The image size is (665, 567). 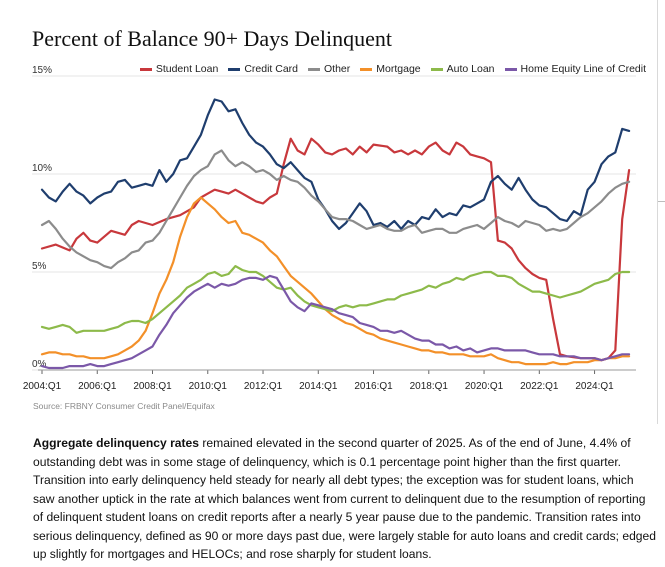 What do you see at coordinates (484, 386) in the screenshot?
I see `x-tick-label: 2020:Q1` at bounding box center [484, 386].